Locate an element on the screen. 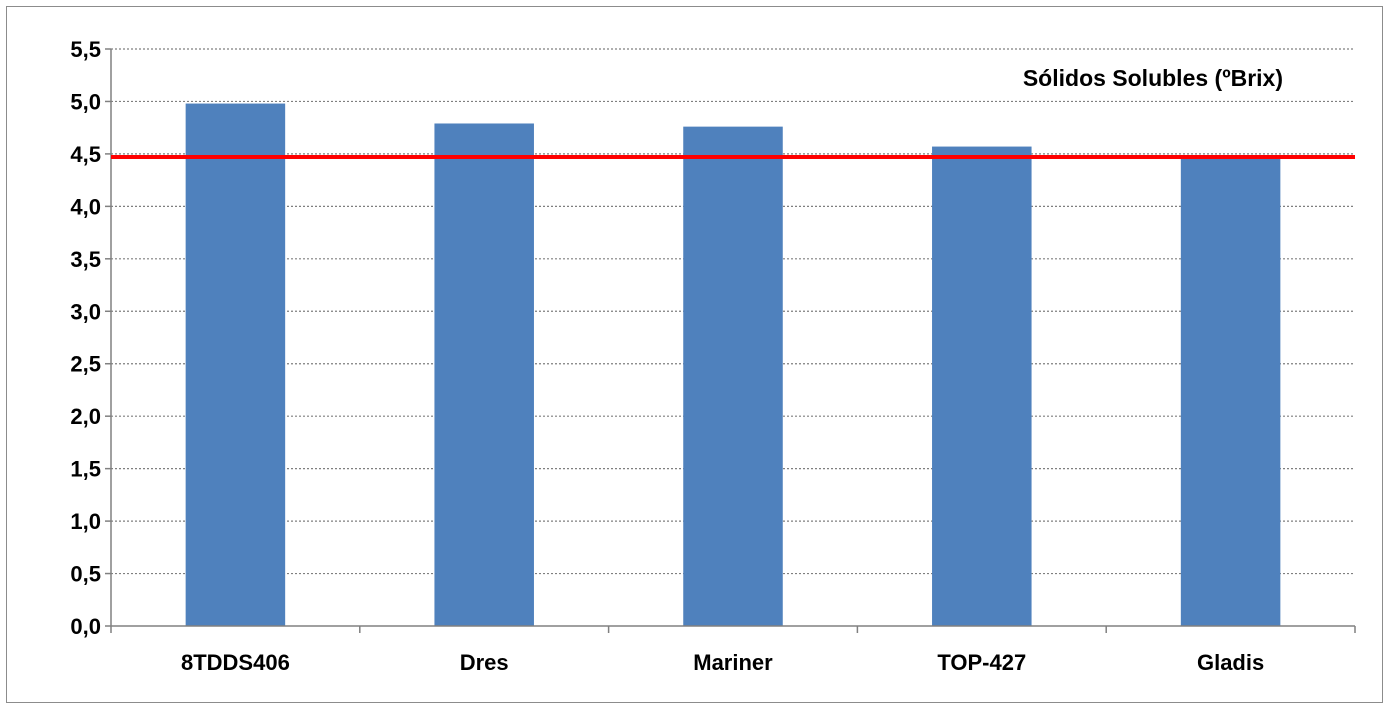  x-category-label: Gladis is located at coordinates (1230, 662).